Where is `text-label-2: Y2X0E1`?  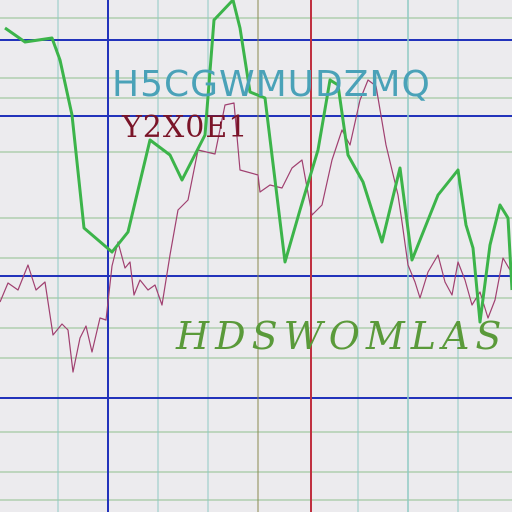 text-label-2: Y2X0E1 is located at coordinates (185, 127).